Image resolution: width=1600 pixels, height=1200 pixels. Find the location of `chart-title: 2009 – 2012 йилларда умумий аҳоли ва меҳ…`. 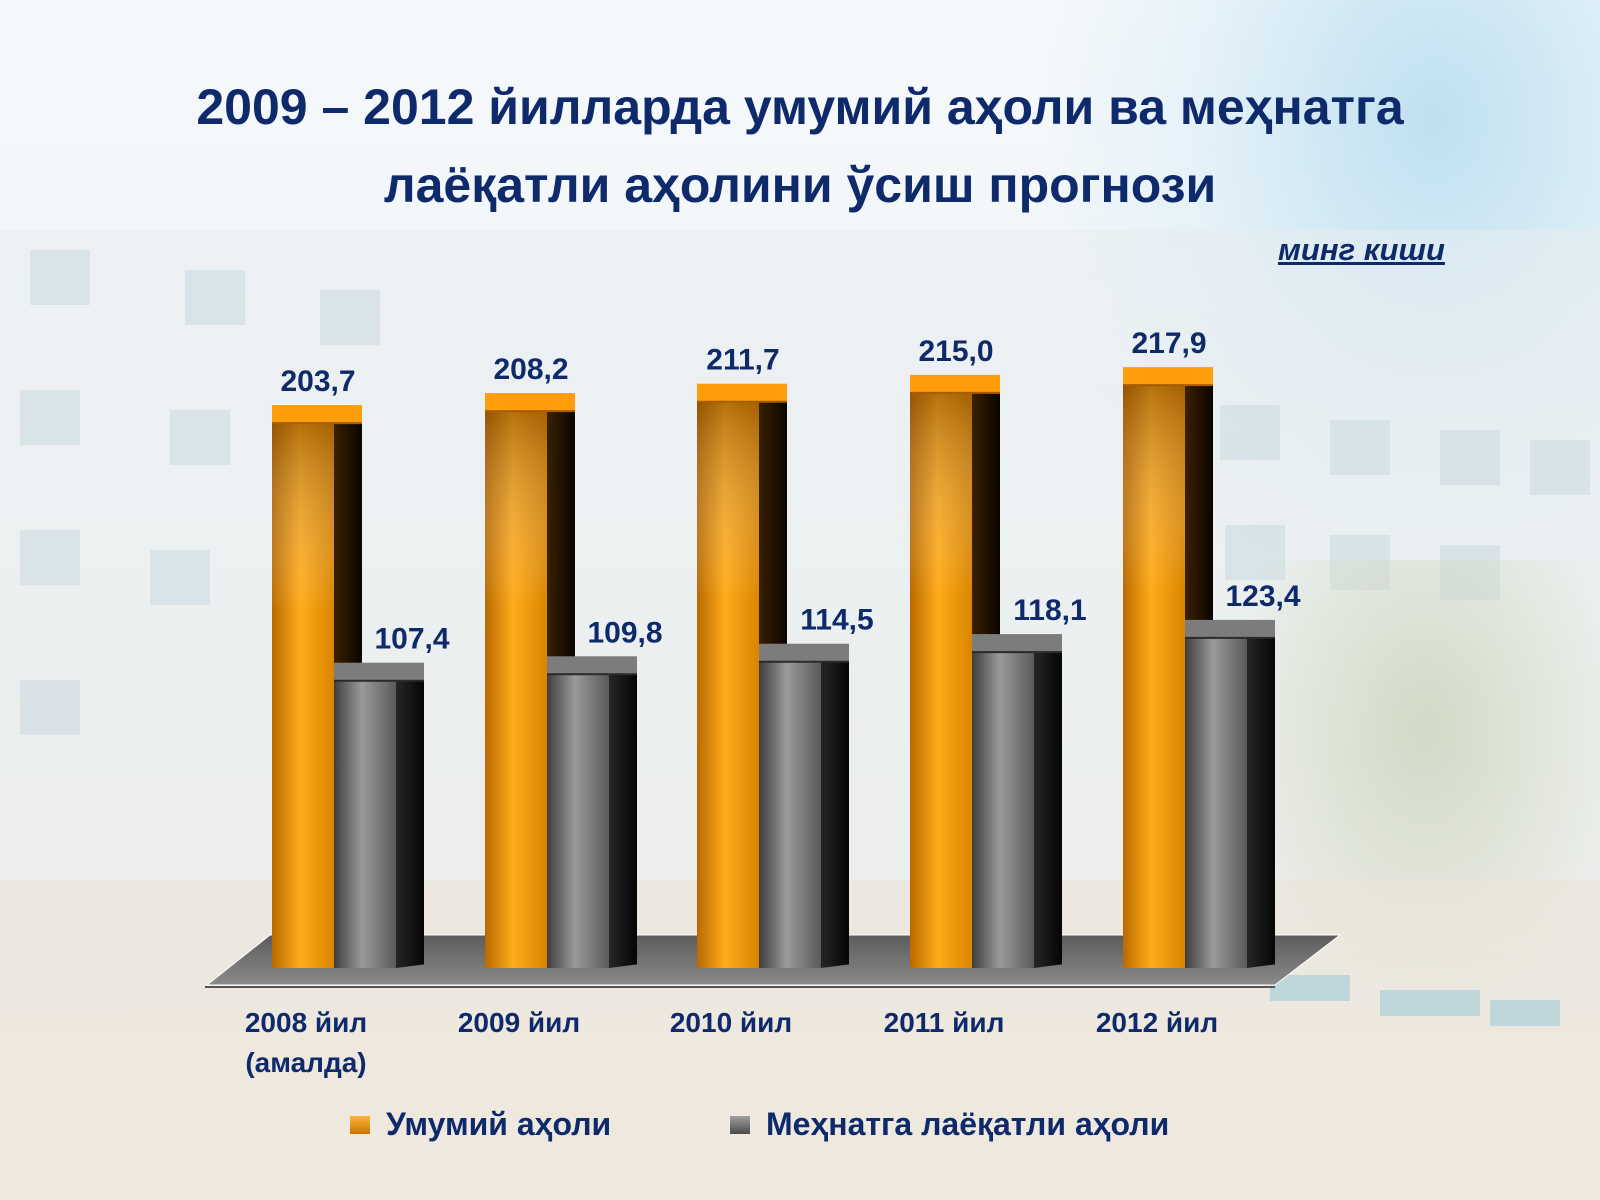

chart-title: 2009 – 2012 йилларда умумий аҳоли ва меҳ… is located at coordinates (800, 146).